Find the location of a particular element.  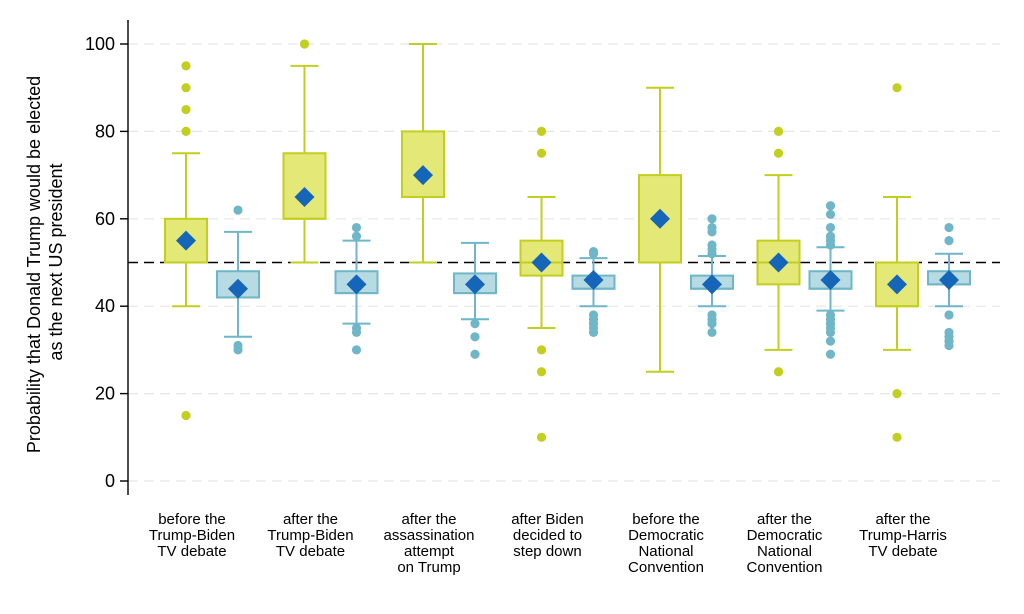

y-tick-label-20: 20 is located at coordinates (105, 394).